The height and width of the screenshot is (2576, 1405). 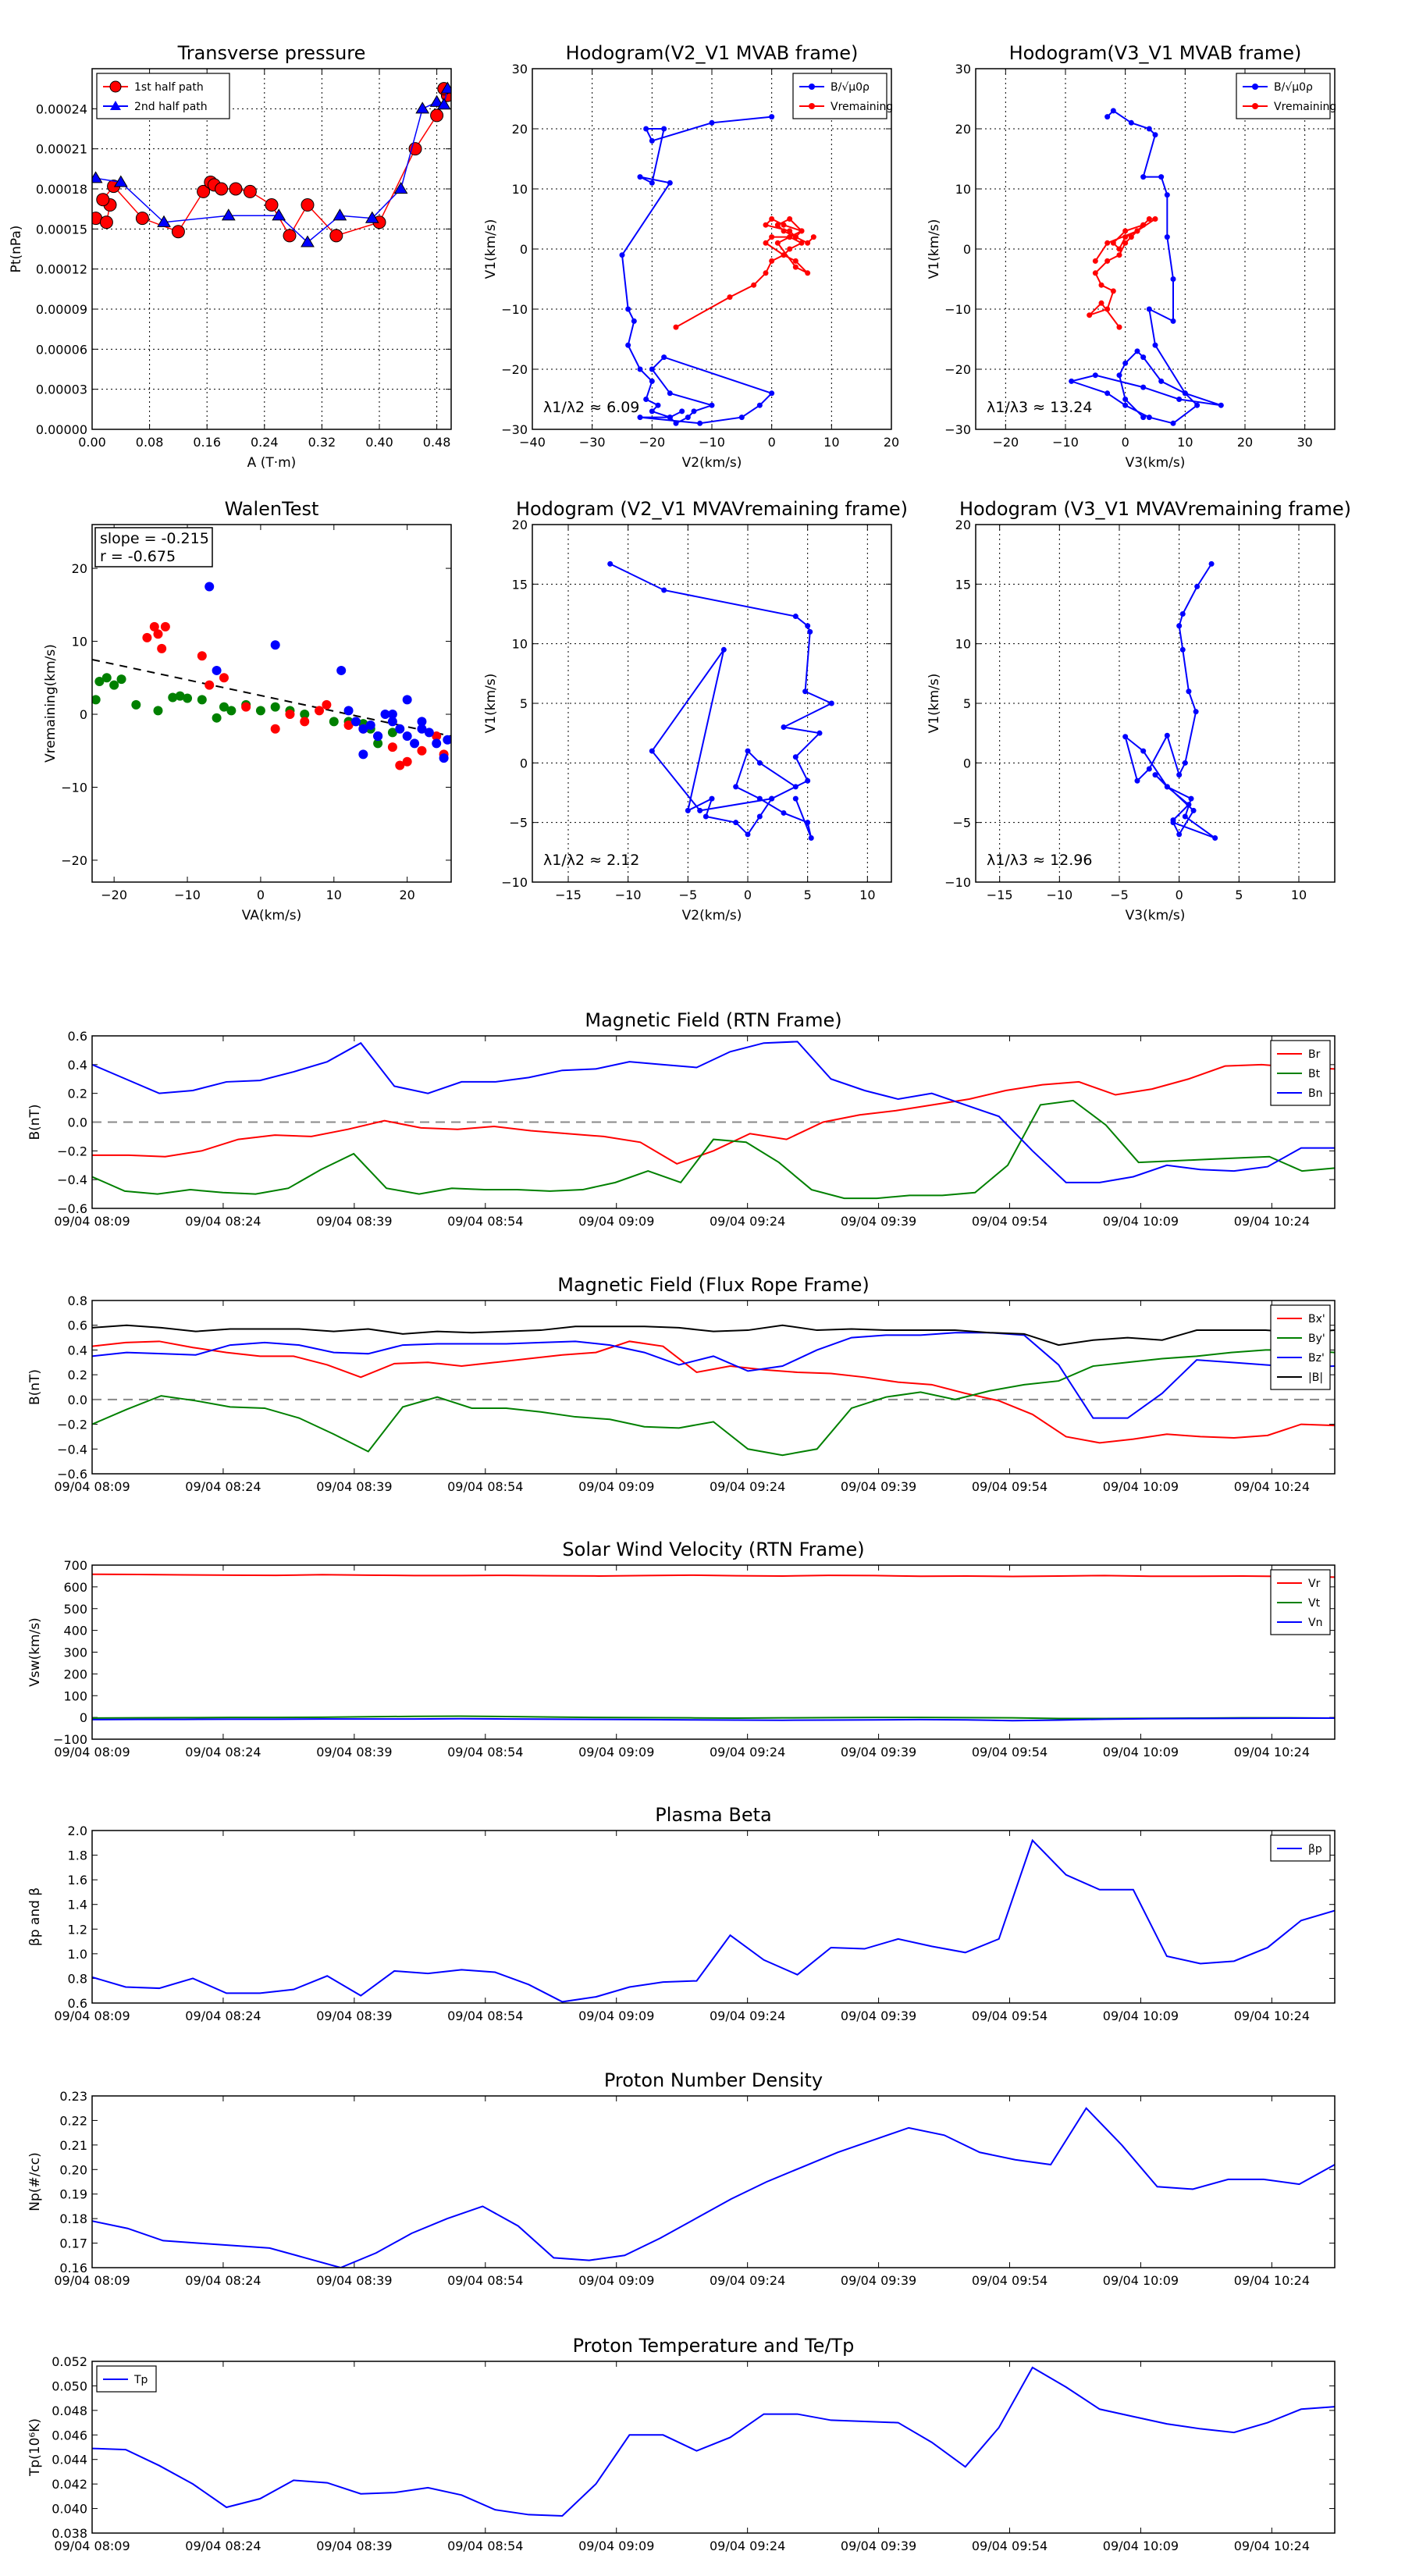 What do you see at coordinates (51, 703) in the screenshot?
I see `y-axis-label: Vremaining(km/s)` at bounding box center [51, 703].